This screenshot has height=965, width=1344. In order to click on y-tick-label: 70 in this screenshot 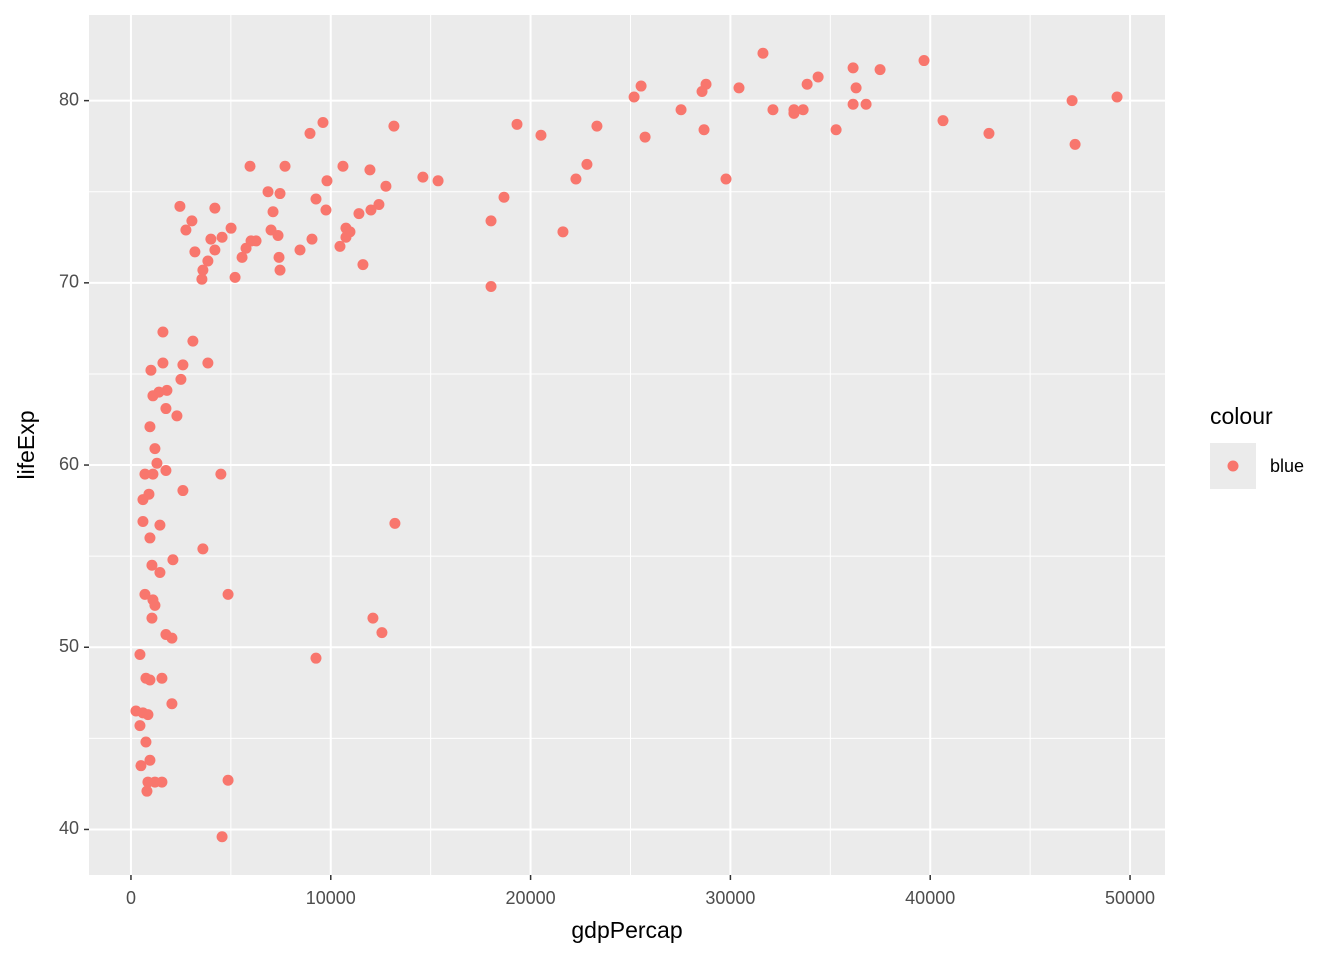, I will do `click(69, 282)`.